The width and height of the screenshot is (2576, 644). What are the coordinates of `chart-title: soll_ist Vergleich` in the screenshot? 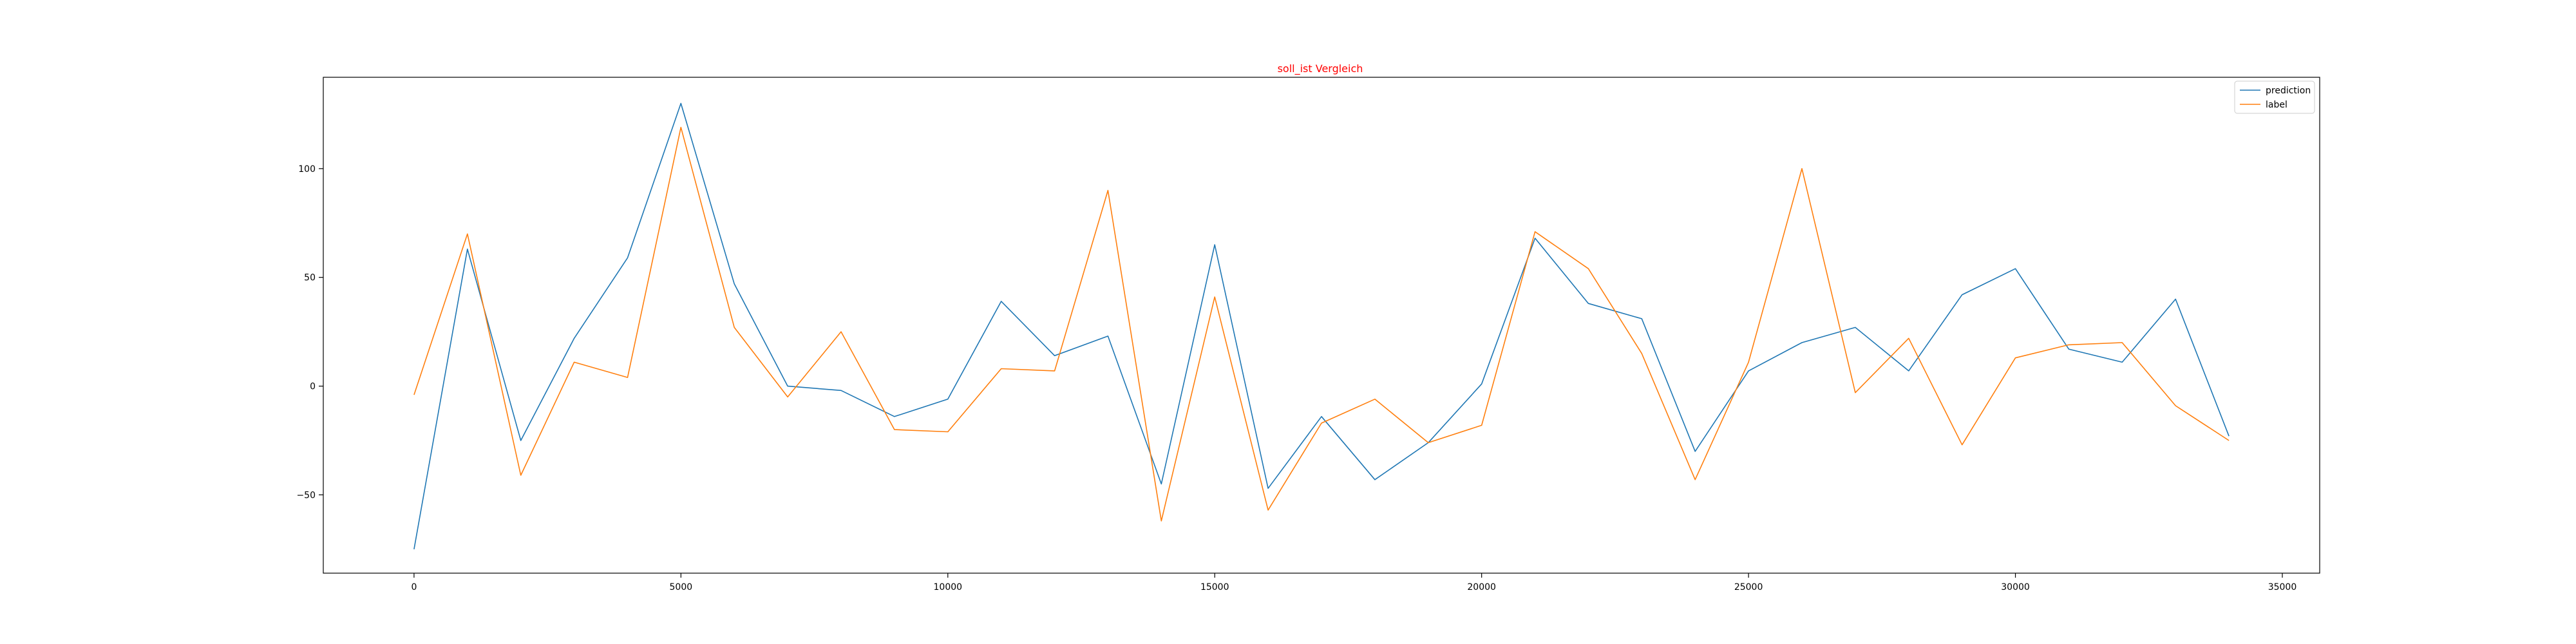 It's located at (1320, 68).